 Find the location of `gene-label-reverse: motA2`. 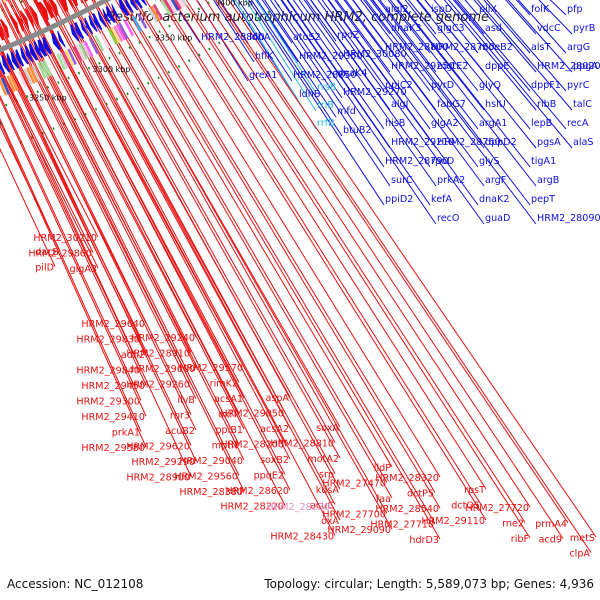

gene-label-reverse: motA2 is located at coordinates (323, 459).